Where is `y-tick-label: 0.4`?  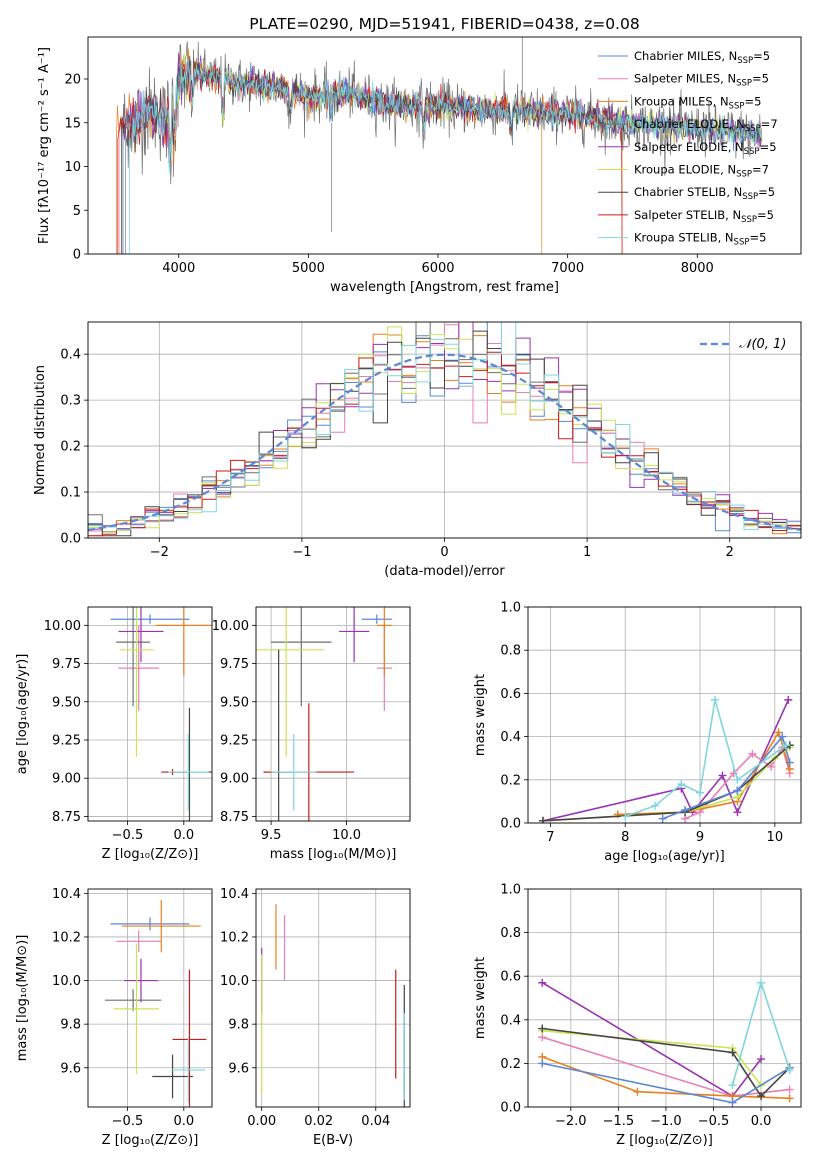
y-tick-label: 0.4 is located at coordinates (510, 737).